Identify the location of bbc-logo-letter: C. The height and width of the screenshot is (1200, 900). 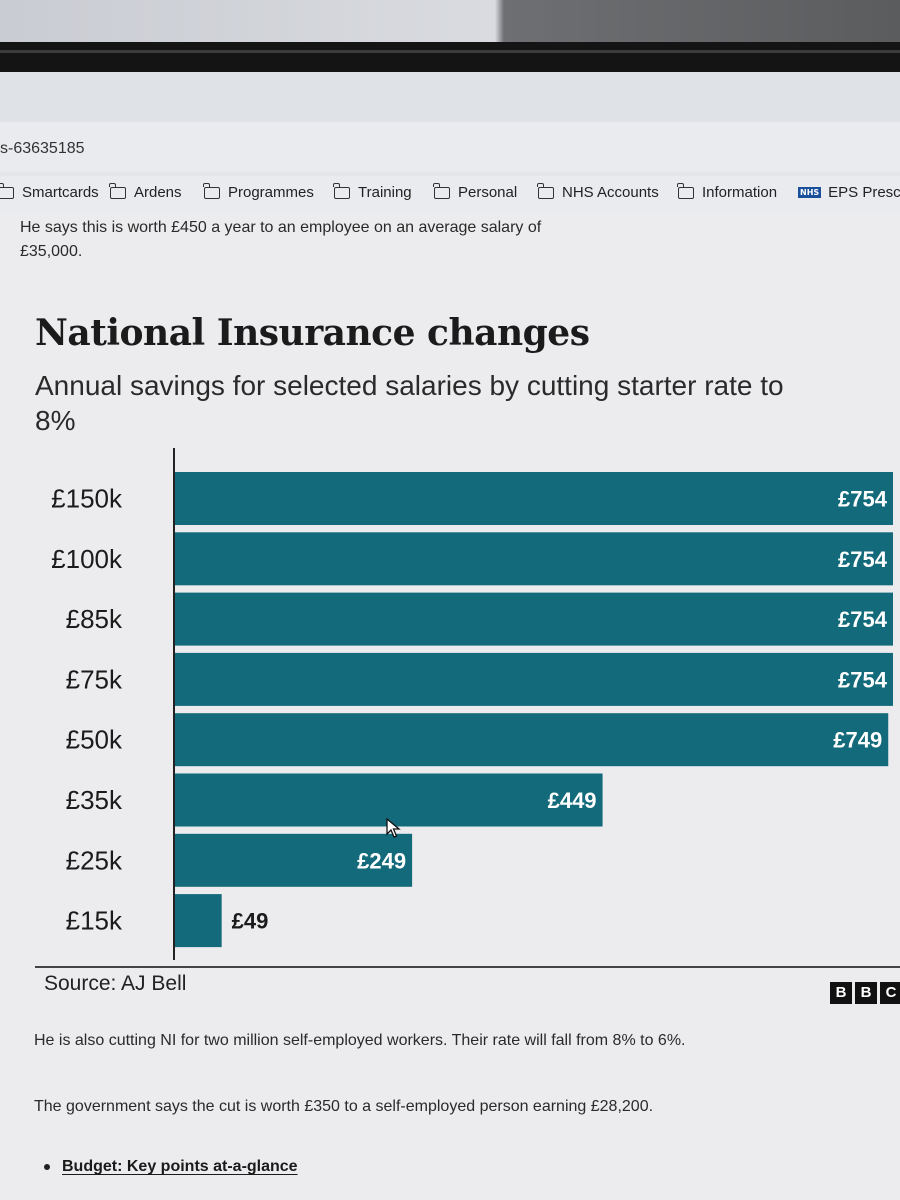
(890, 993).